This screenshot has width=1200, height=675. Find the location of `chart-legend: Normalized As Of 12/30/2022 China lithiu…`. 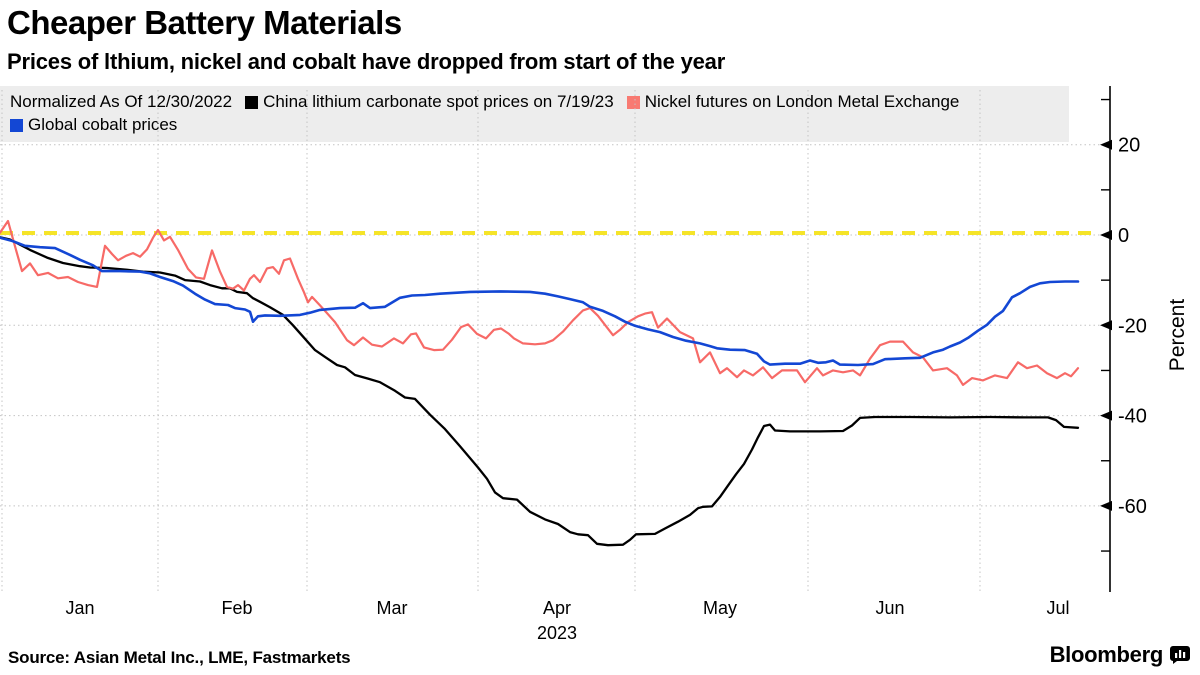

chart-legend: Normalized As Of 12/30/2022 China lithiu… is located at coordinates (534, 114).